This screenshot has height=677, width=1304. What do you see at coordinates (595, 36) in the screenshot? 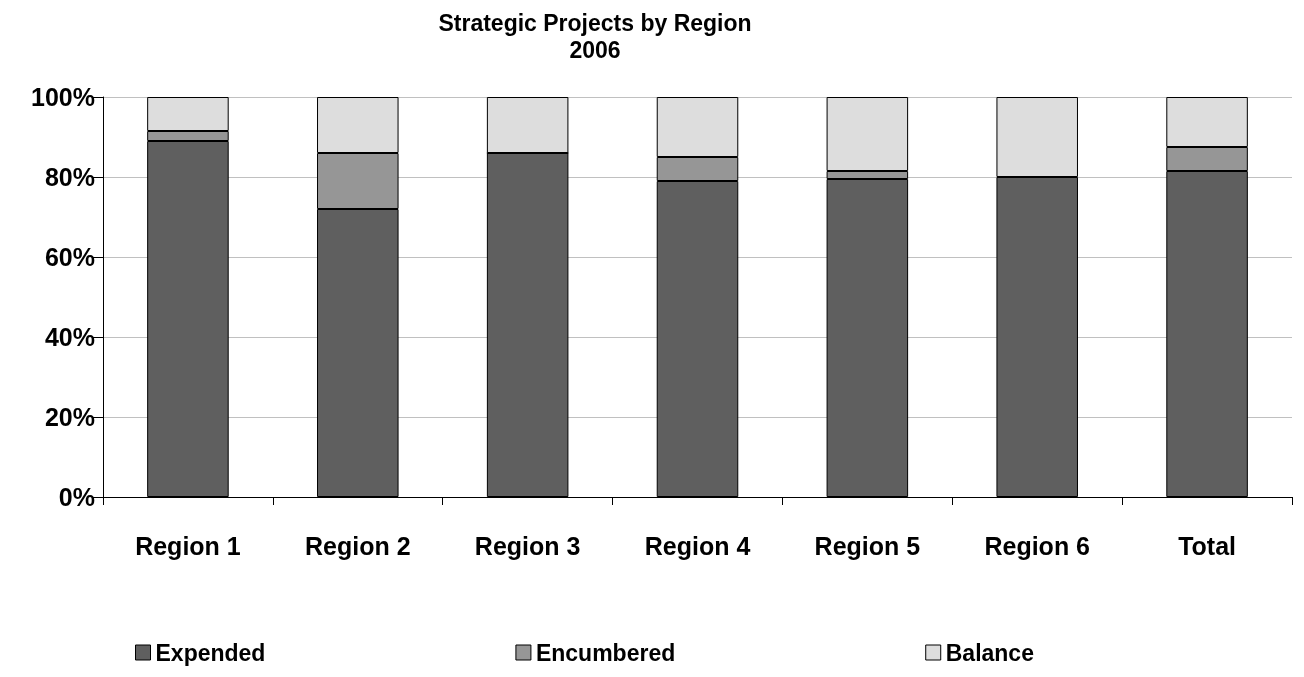
I see `chart-title: Strategic Projects by Region 2006` at bounding box center [595, 36].